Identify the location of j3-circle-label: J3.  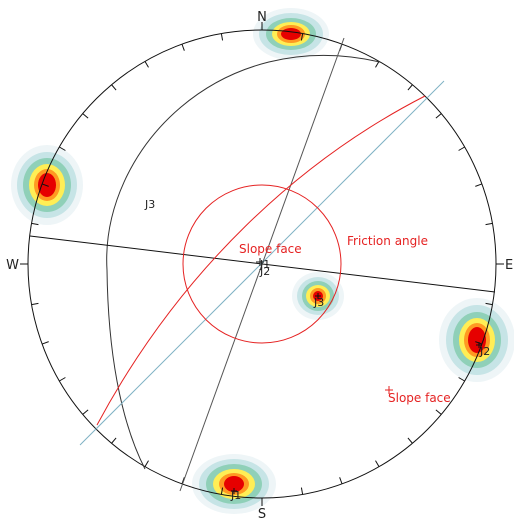
(149, 204).